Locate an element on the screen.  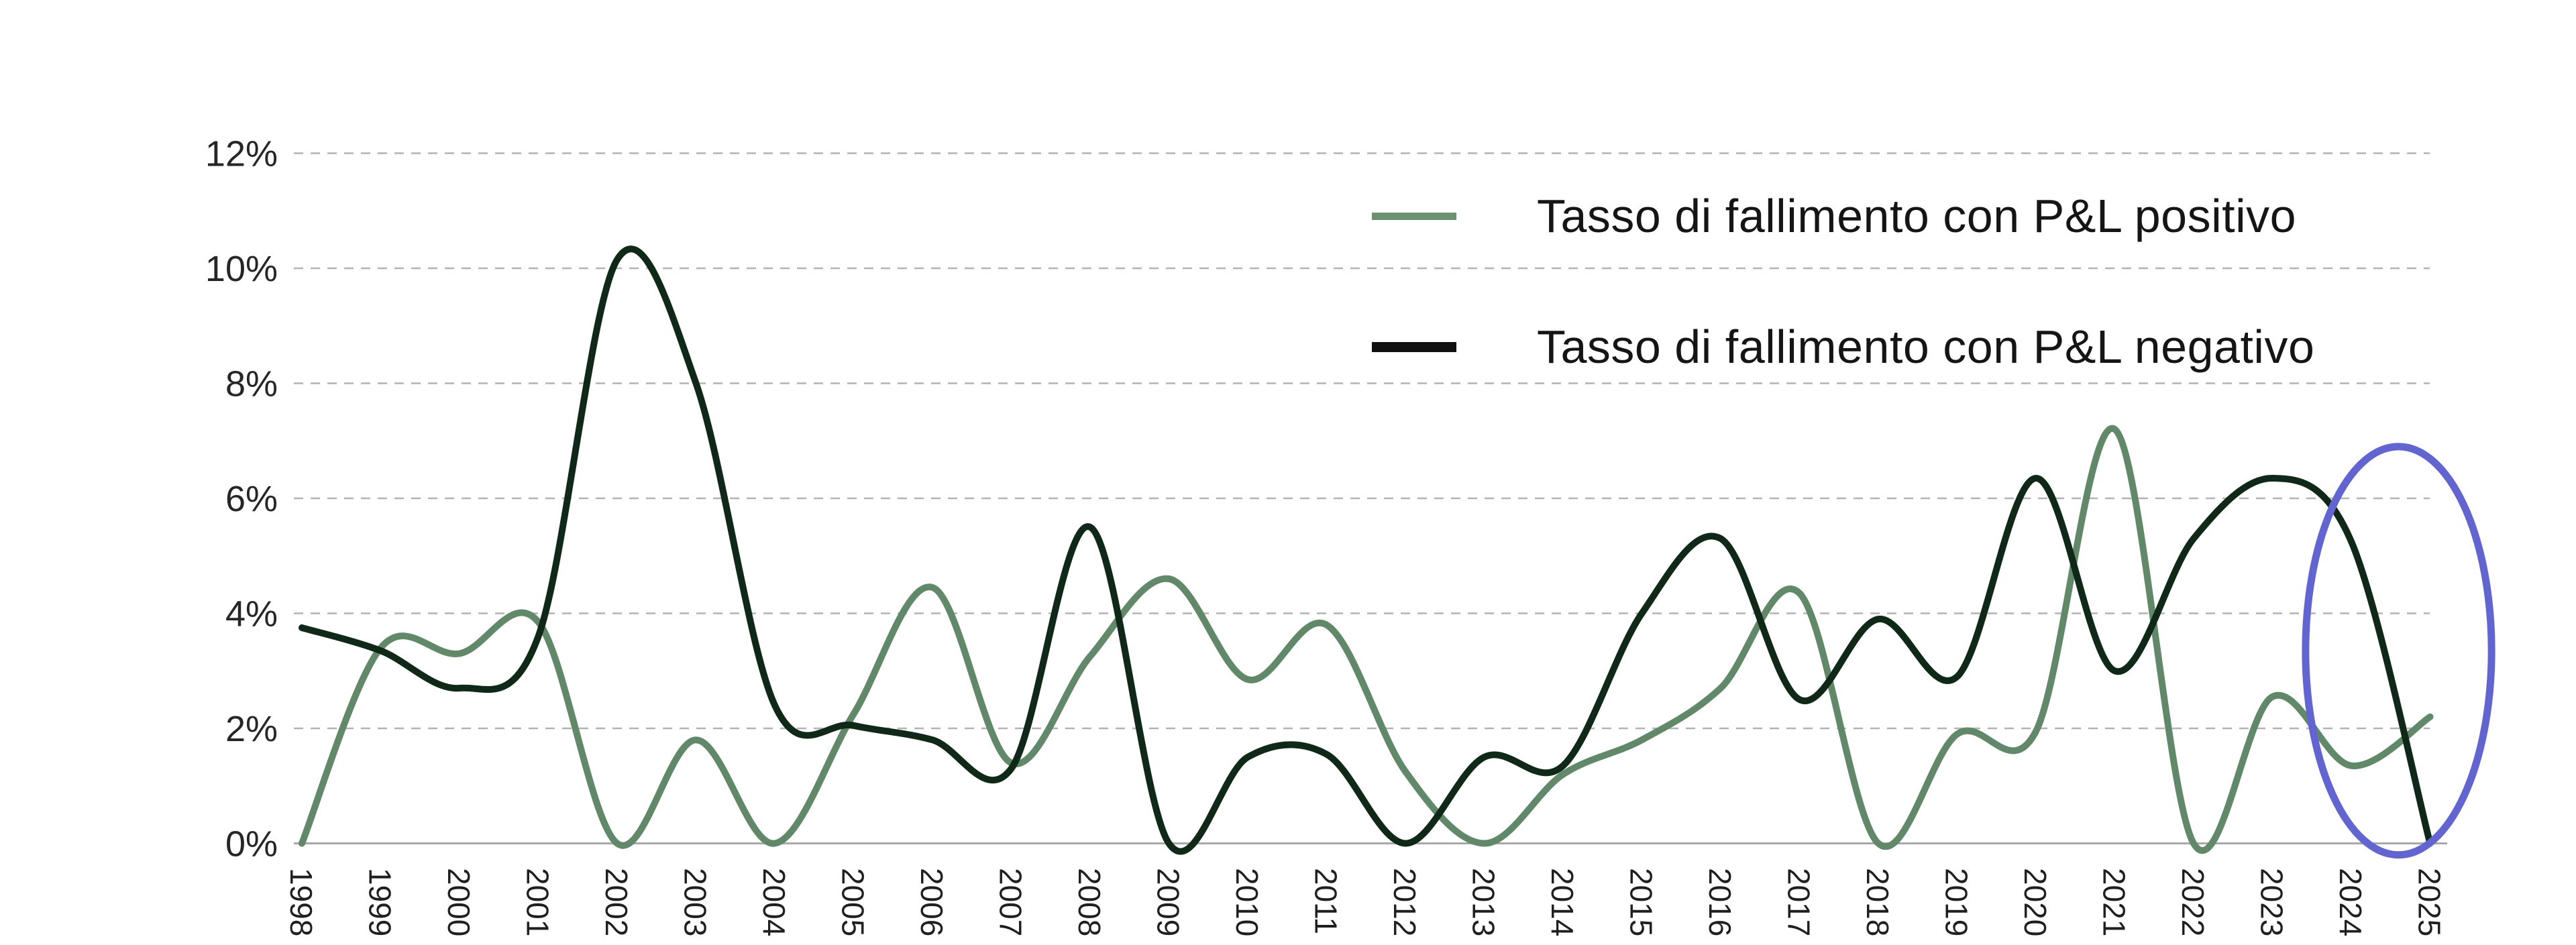
y-axis-tick-label: 10% is located at coordinates (241, 269).